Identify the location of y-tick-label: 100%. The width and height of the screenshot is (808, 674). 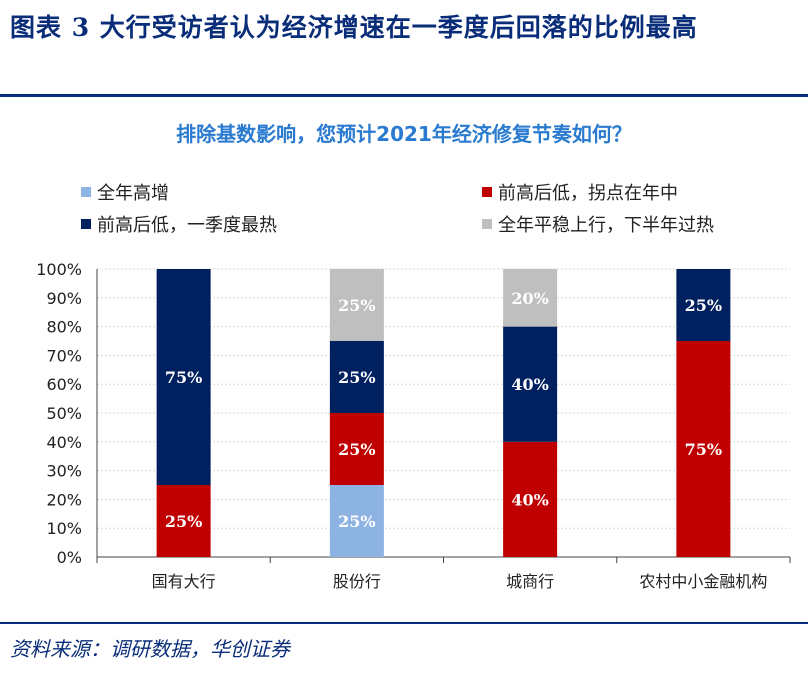
(59, 269).